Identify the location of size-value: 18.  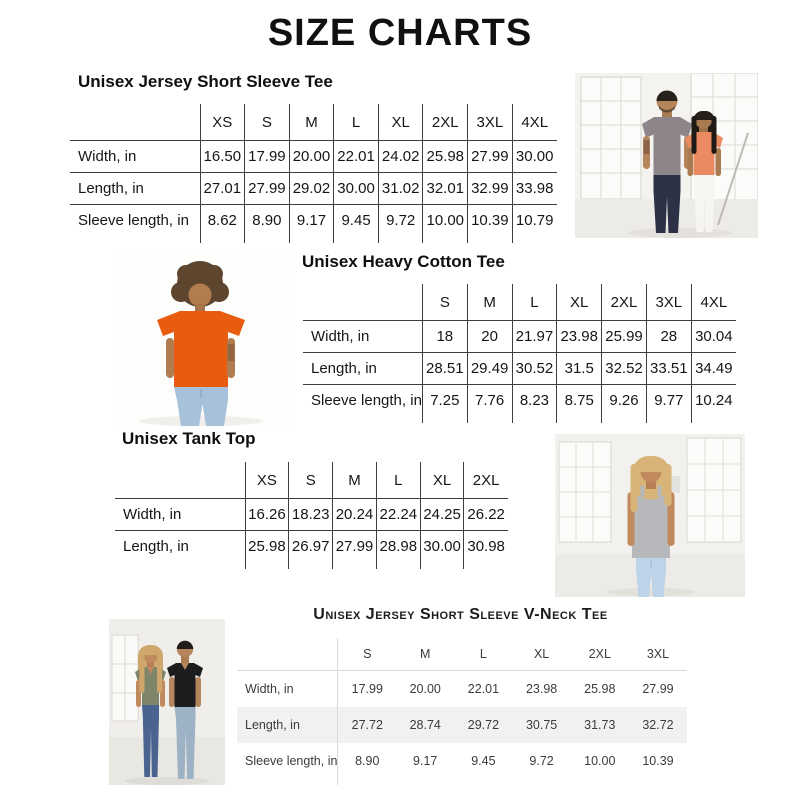
(444, 336).